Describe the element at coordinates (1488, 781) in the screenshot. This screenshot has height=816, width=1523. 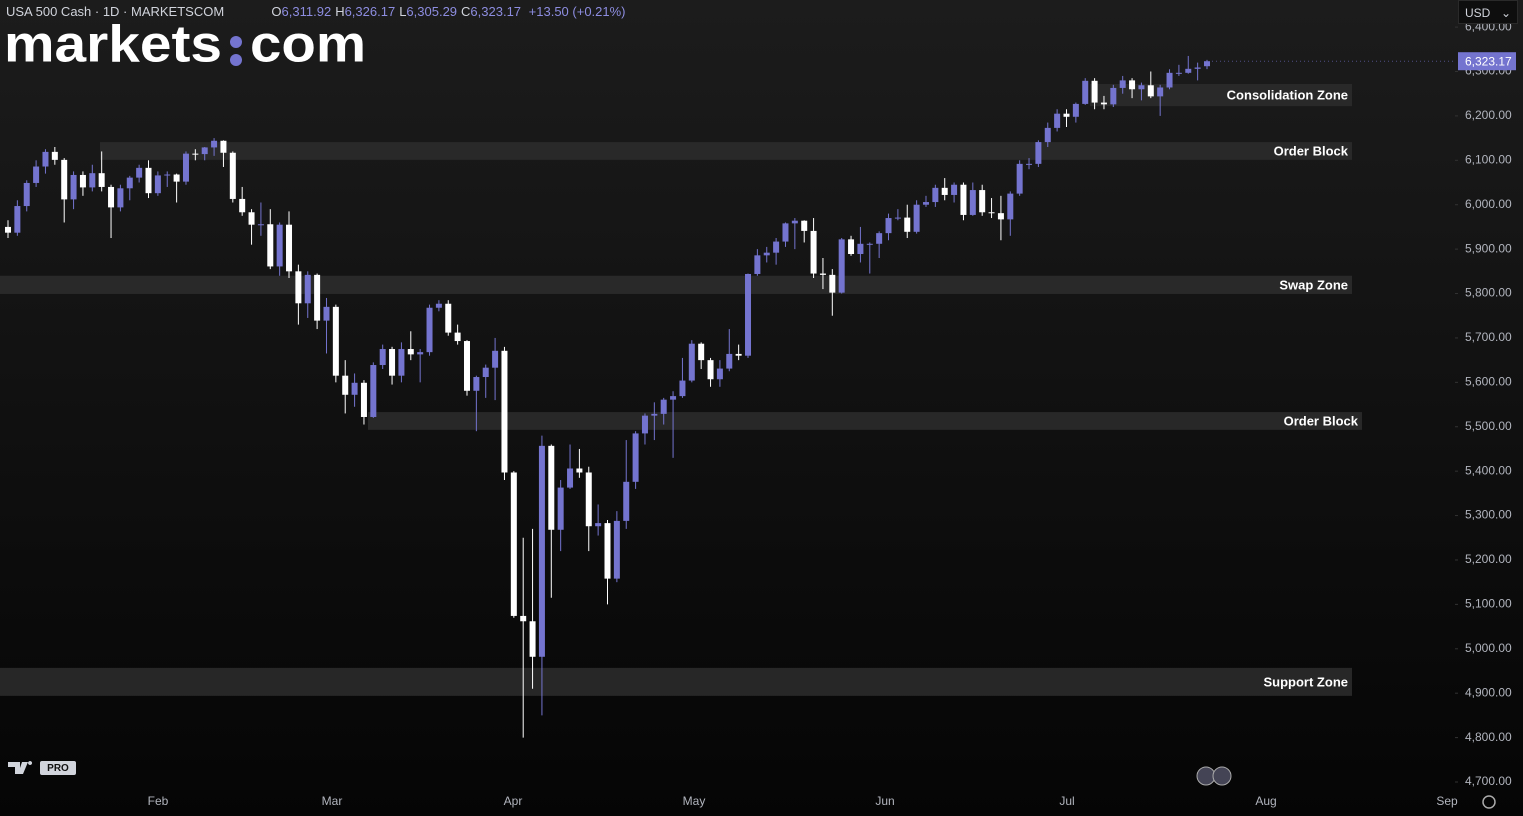
I see `y-tick-label: 4,700.00` at that location.